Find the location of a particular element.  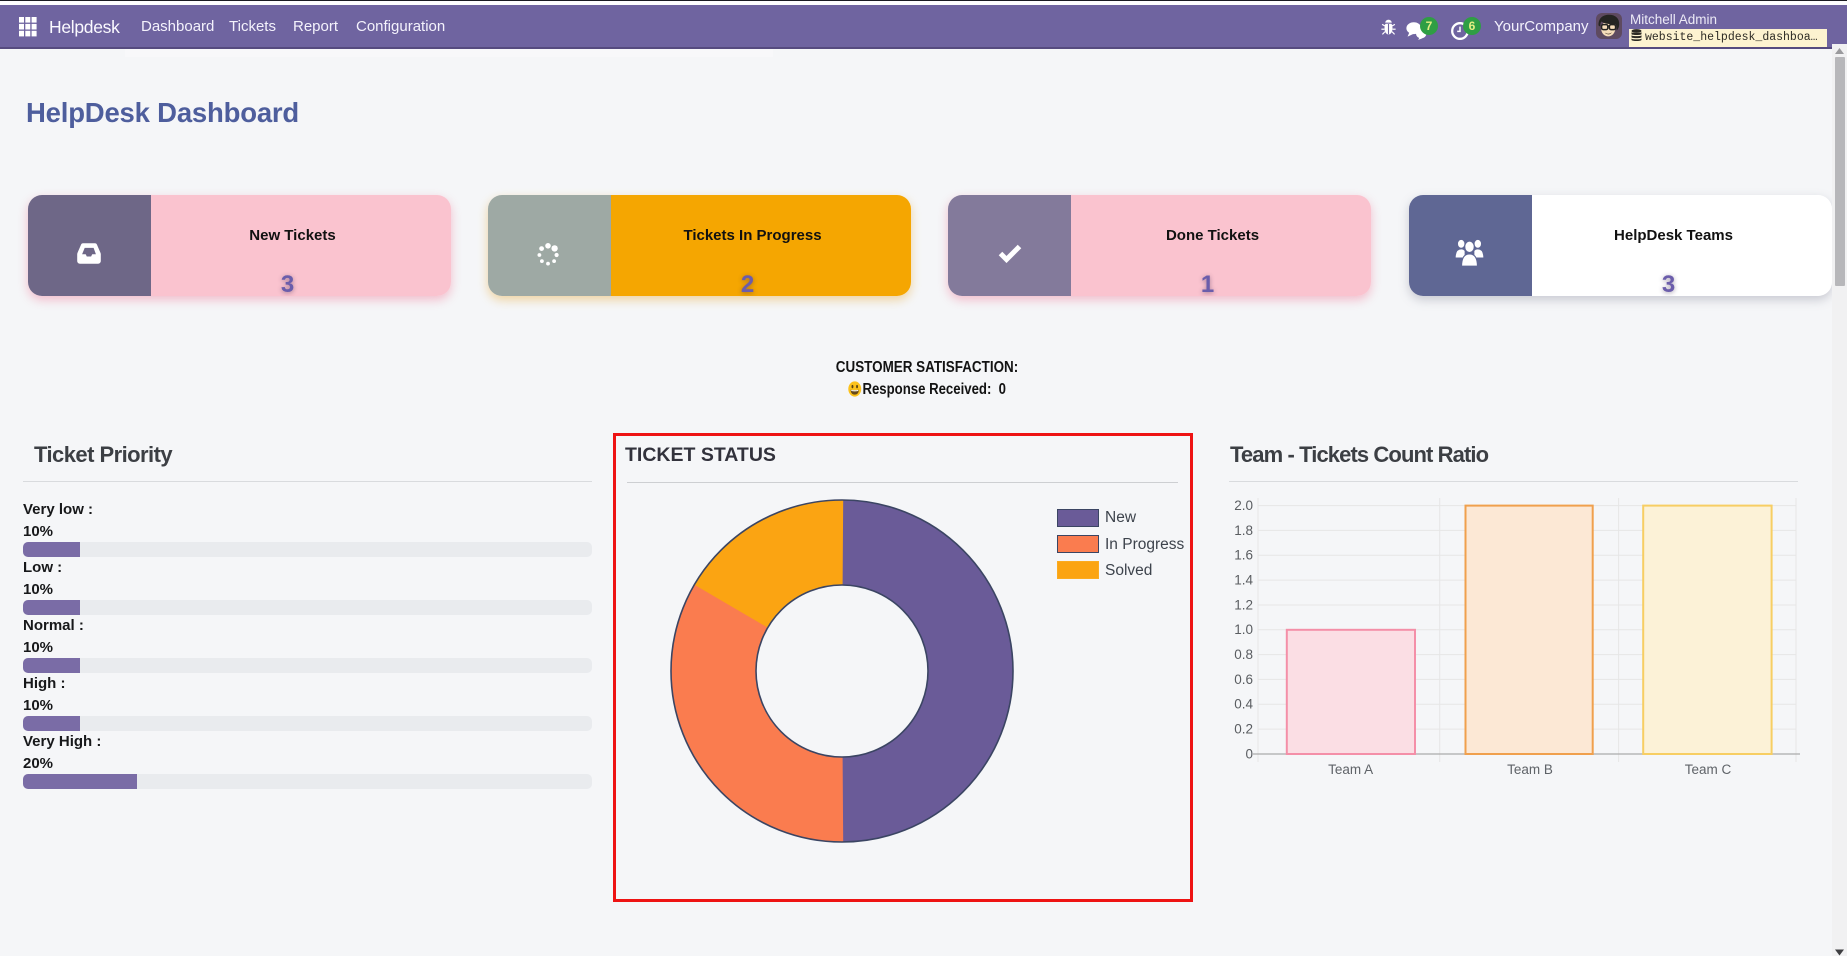

svg-text: 1.4 is located at coordinates (1243, 580).